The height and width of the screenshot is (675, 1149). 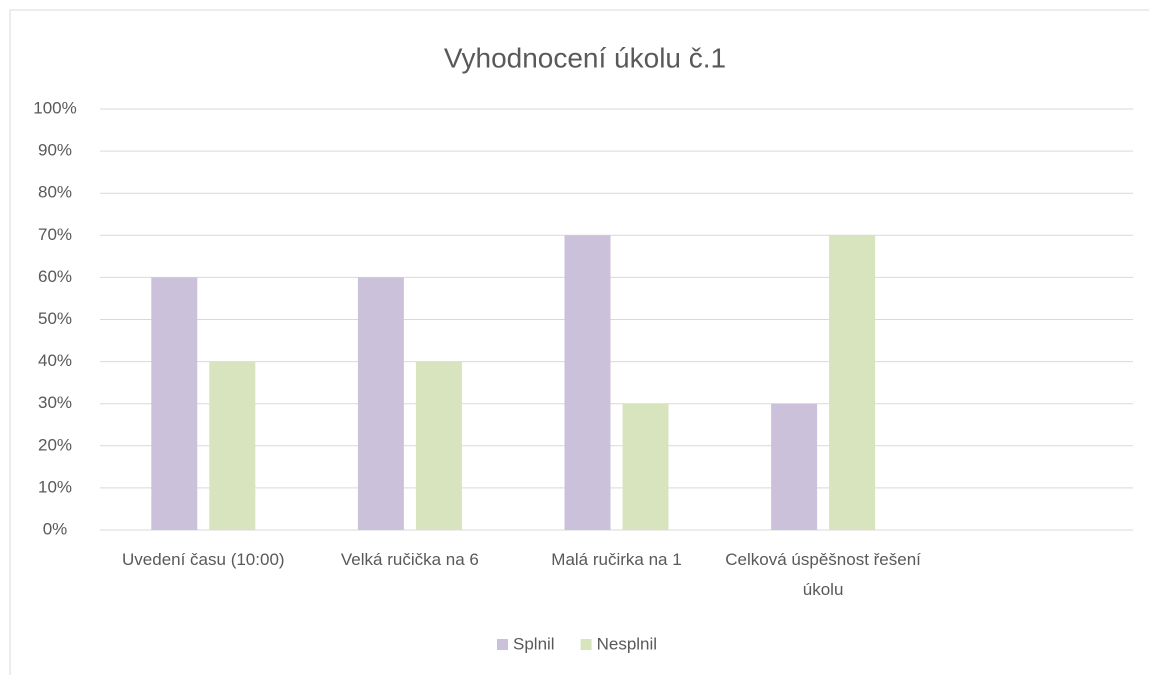 I want to click on x-tick-label-box: Velká ručička na 6, so click(x=409, y=559).